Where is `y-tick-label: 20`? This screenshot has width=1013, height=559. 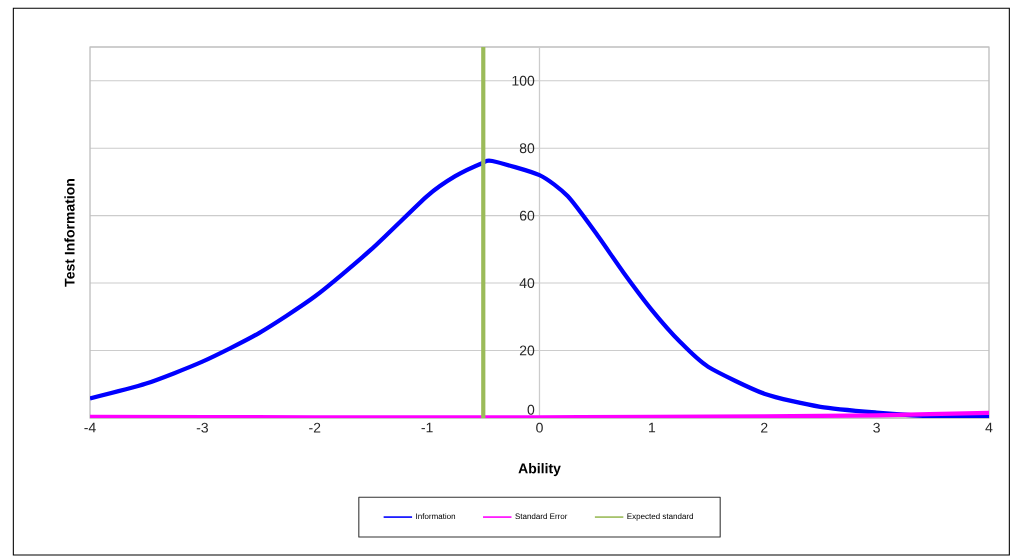
y-tick-label: 20 is located at coordinates (527, 350).